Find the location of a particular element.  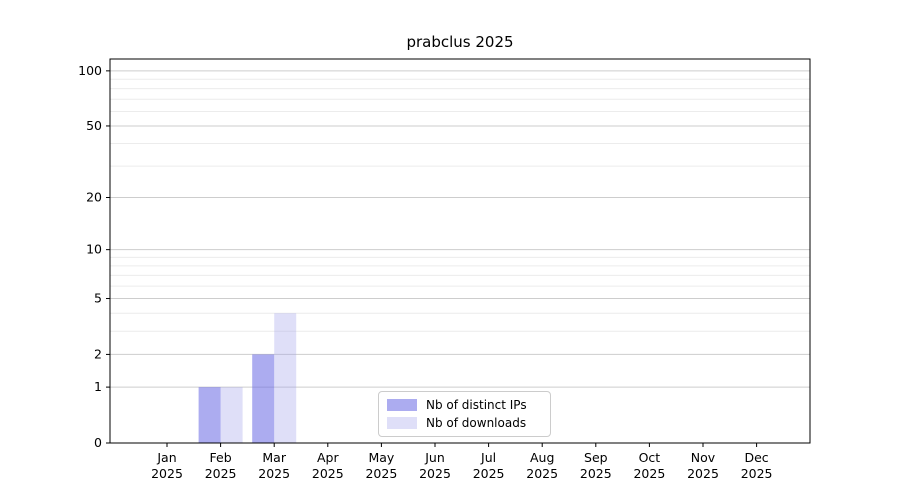

y-tick-label: 0 is located at coordinates (98, 442).